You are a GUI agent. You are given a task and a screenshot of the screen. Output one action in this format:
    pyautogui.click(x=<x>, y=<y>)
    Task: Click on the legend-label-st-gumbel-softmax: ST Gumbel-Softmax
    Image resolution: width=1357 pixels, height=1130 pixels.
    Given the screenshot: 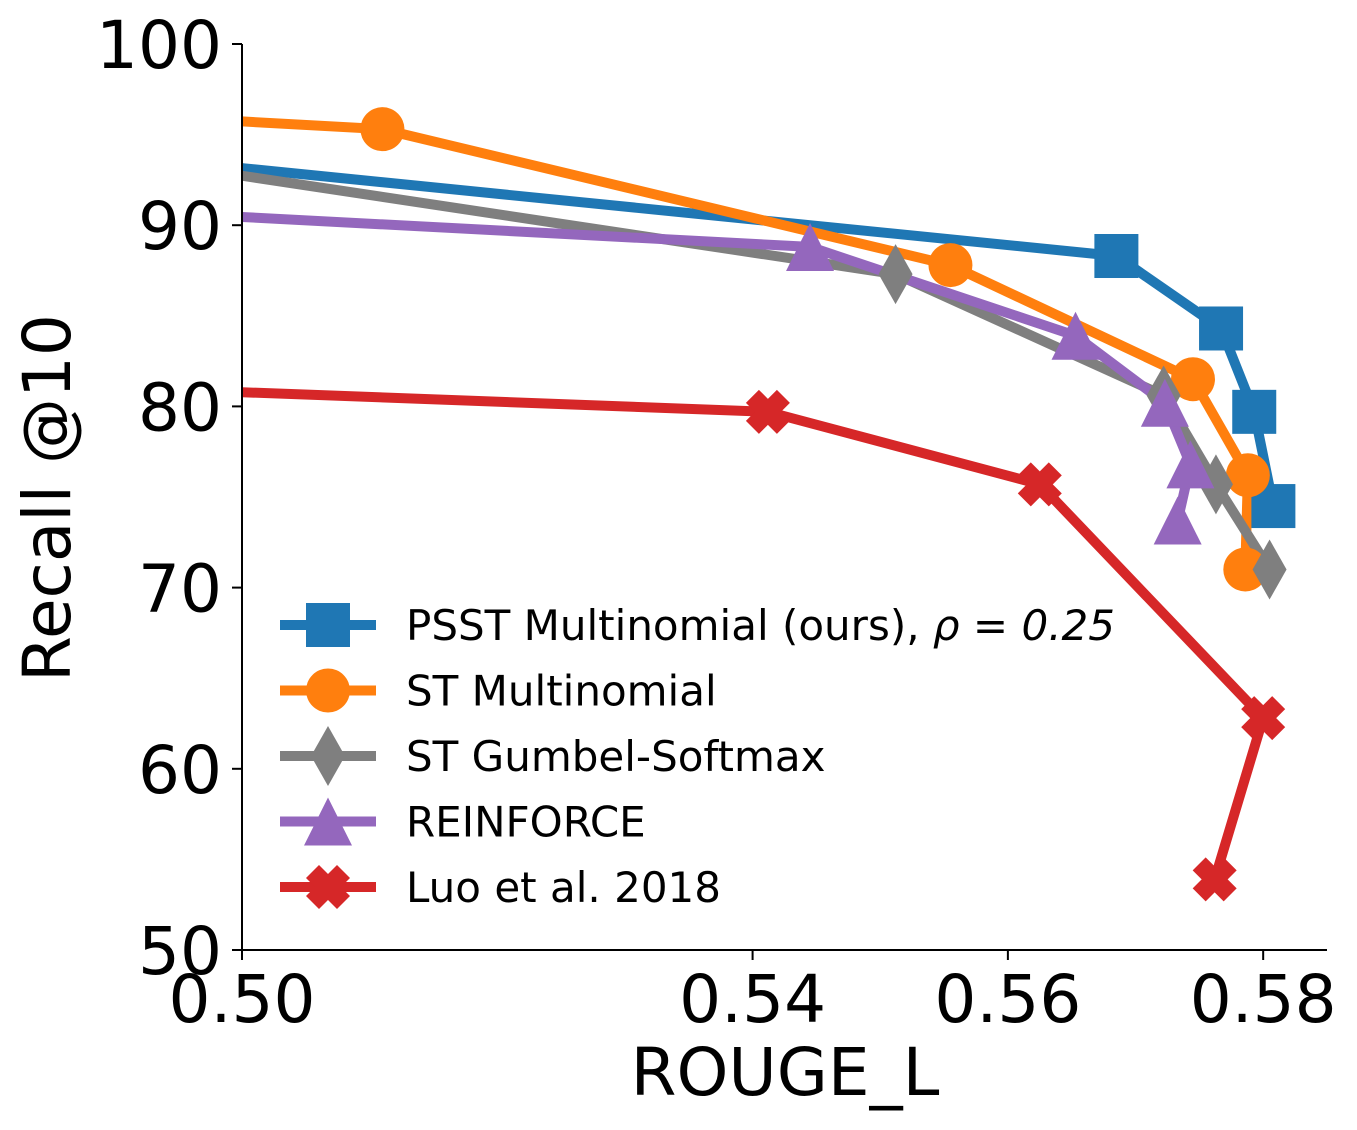 What is the action you would take?
    pyautogui.click(x=615, y=756)
    